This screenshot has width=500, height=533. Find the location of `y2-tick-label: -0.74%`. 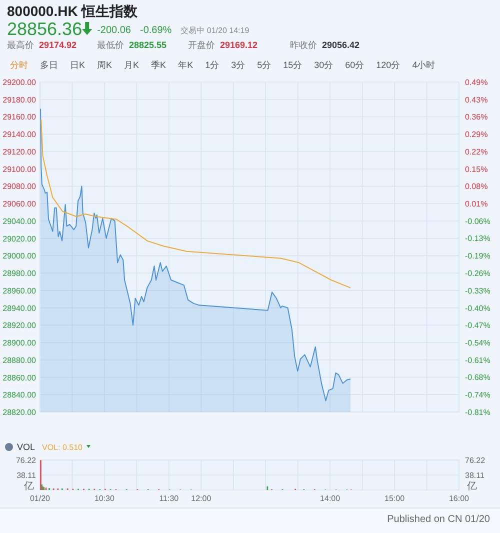

y2-tick-label: -0.74% is located at coordinates (477, 395).